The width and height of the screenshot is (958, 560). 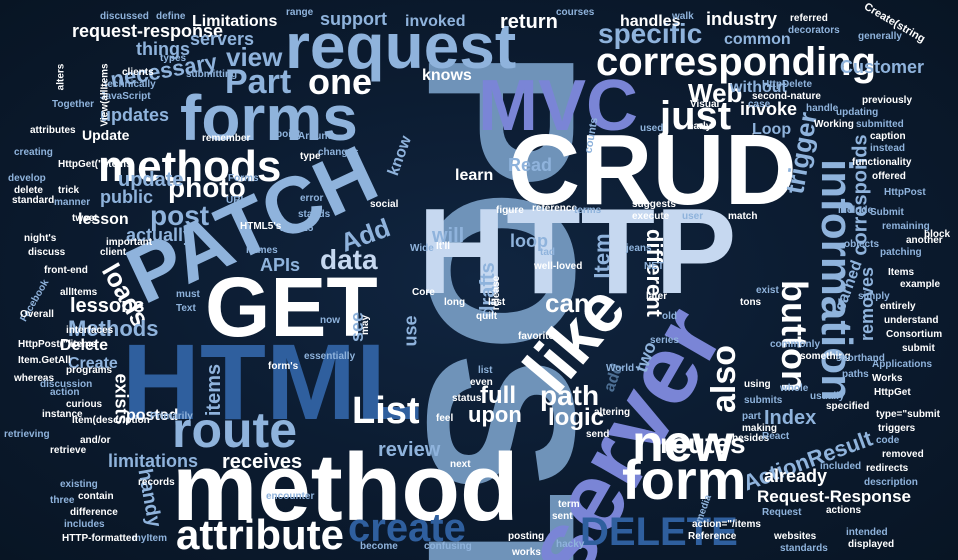 What do you see at coordinates (612, 412) in the screenshot?
I see `cloud-word: altering` at bounding box center [612, 412].